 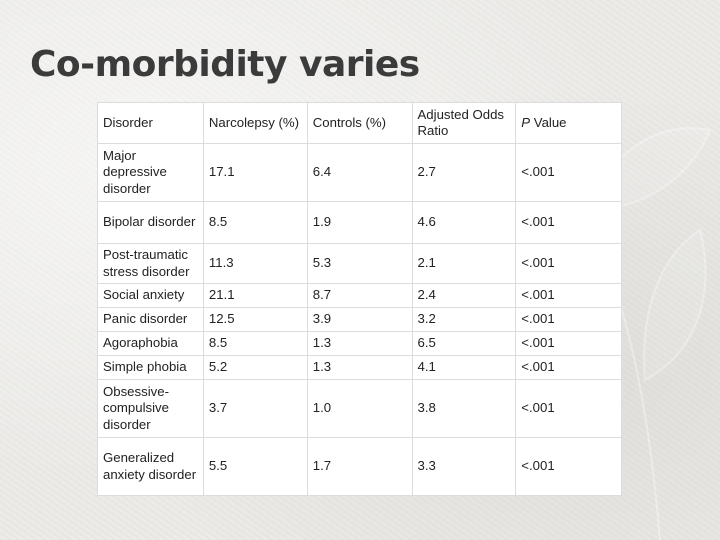 I want to click on header-controls: Controls (%), so click(x=359, y=123).